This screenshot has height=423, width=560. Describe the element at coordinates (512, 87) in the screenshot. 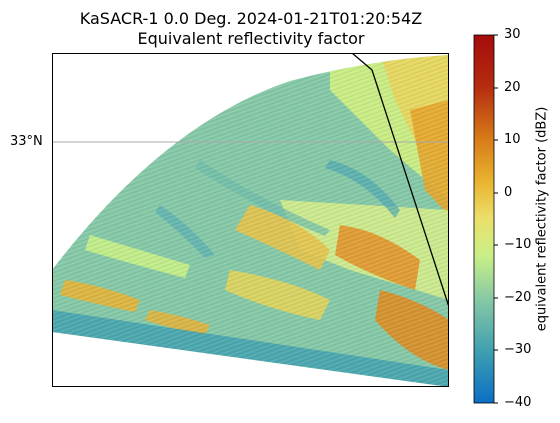

I see `colorbar-tick-label: 20` at that location.